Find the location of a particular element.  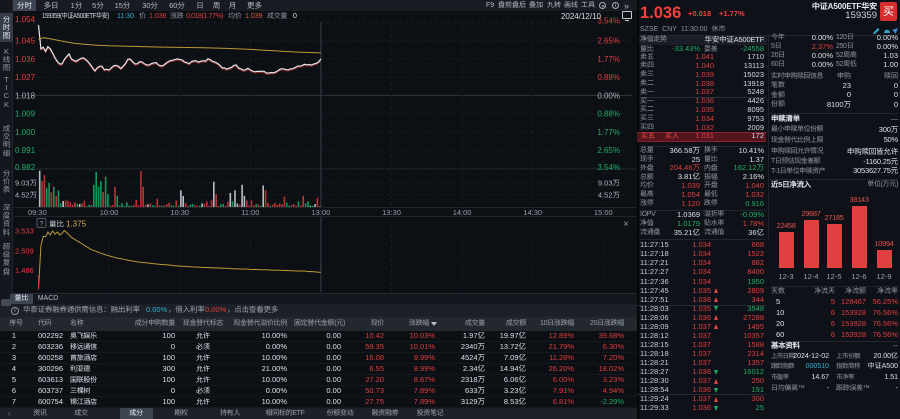

svg-text: 0.991 is located at coordinates (25, 150).